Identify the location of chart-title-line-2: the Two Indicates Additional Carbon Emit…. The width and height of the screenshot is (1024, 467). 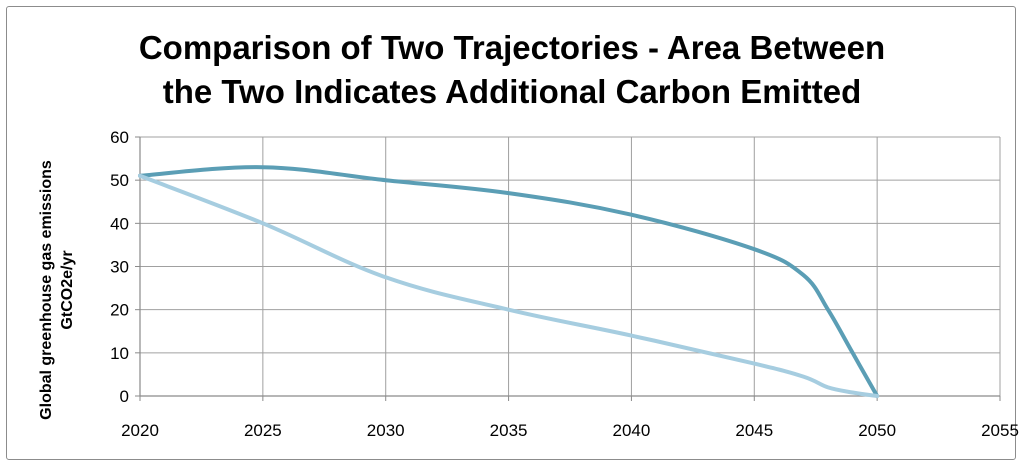
(512, 91).